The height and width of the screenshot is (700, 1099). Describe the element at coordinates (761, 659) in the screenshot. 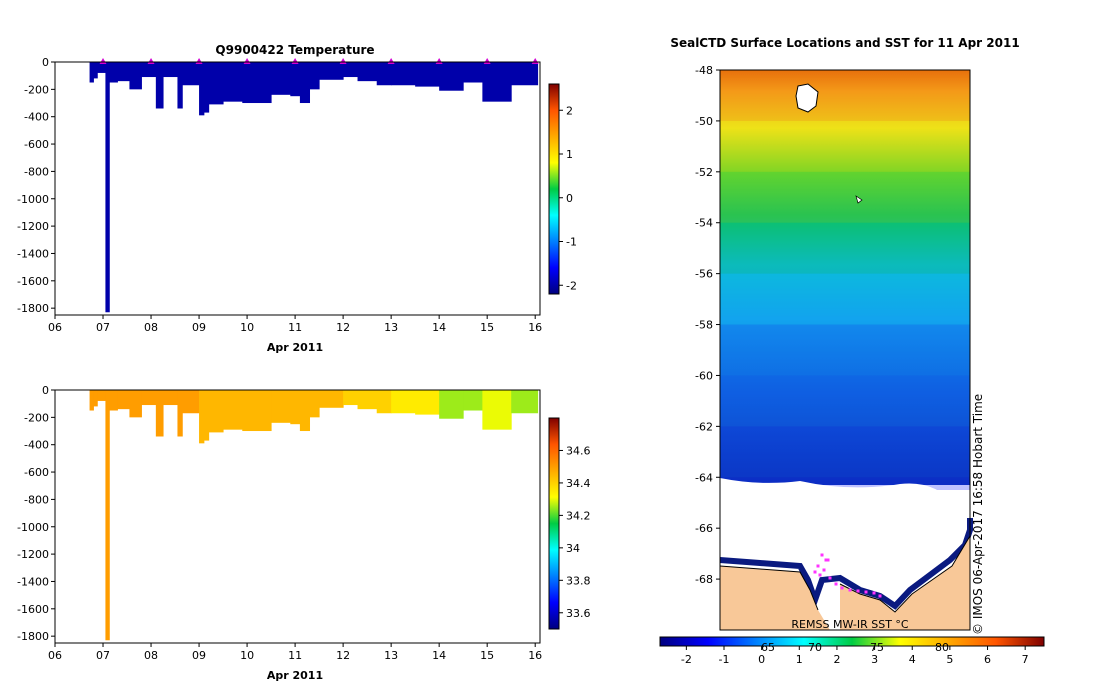

I see `map-colorbar-tick-label: 0` at that location.